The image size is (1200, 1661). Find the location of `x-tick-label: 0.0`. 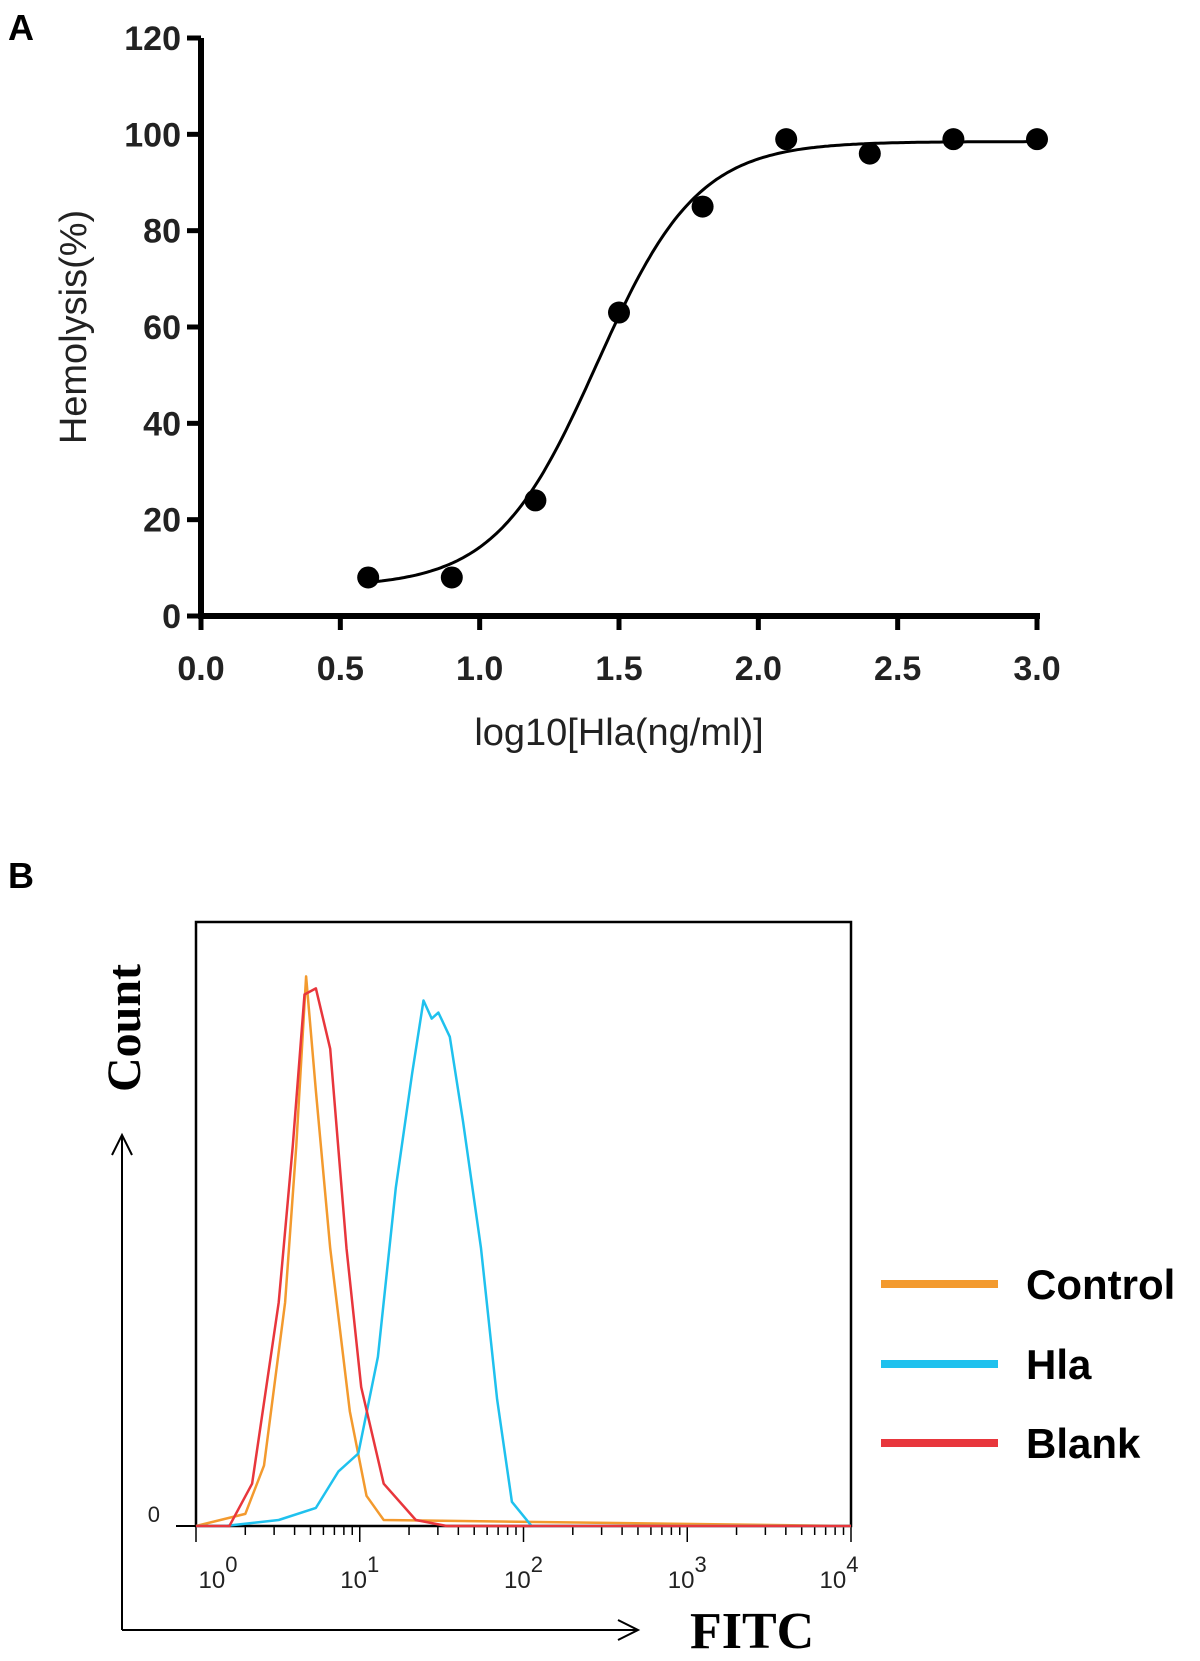

x-tick-label: 0.0 is located at coordinates (200, 669).